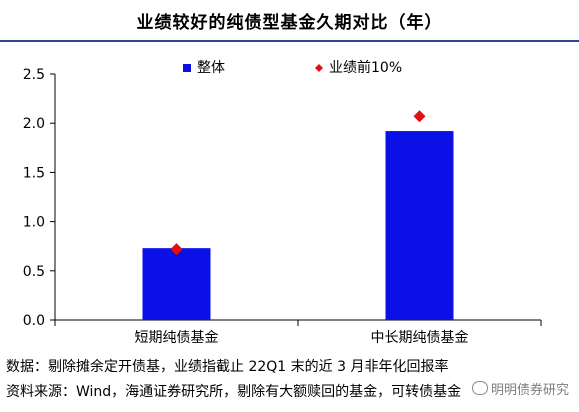  I want to click on y-tick-label: 2.5, so click(34, 75).